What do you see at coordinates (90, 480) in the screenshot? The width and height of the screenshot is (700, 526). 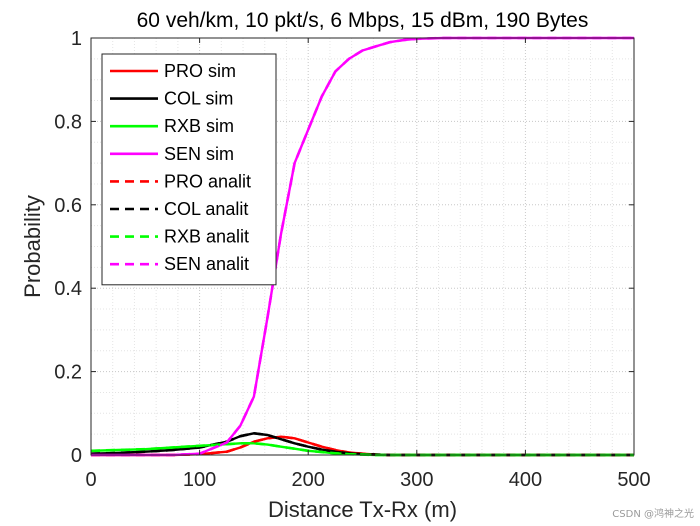 I see `x-tick-label: 0` at bounding box center [90, 480].